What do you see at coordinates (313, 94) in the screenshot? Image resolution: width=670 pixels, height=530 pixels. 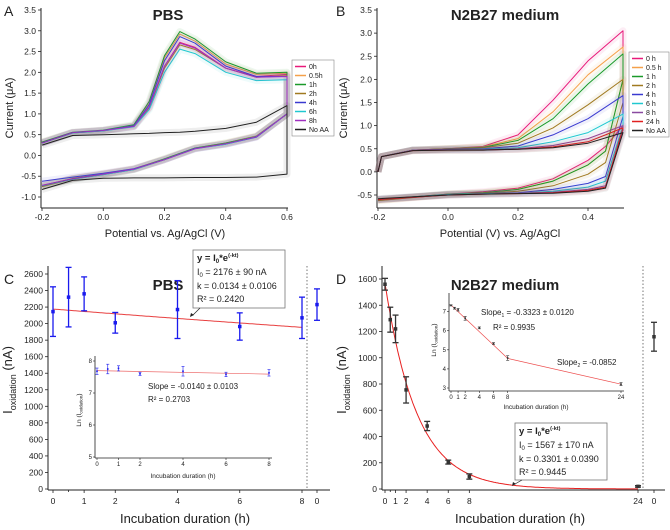 I see `legend-entry: 2h` at bounding box center [313, 94].